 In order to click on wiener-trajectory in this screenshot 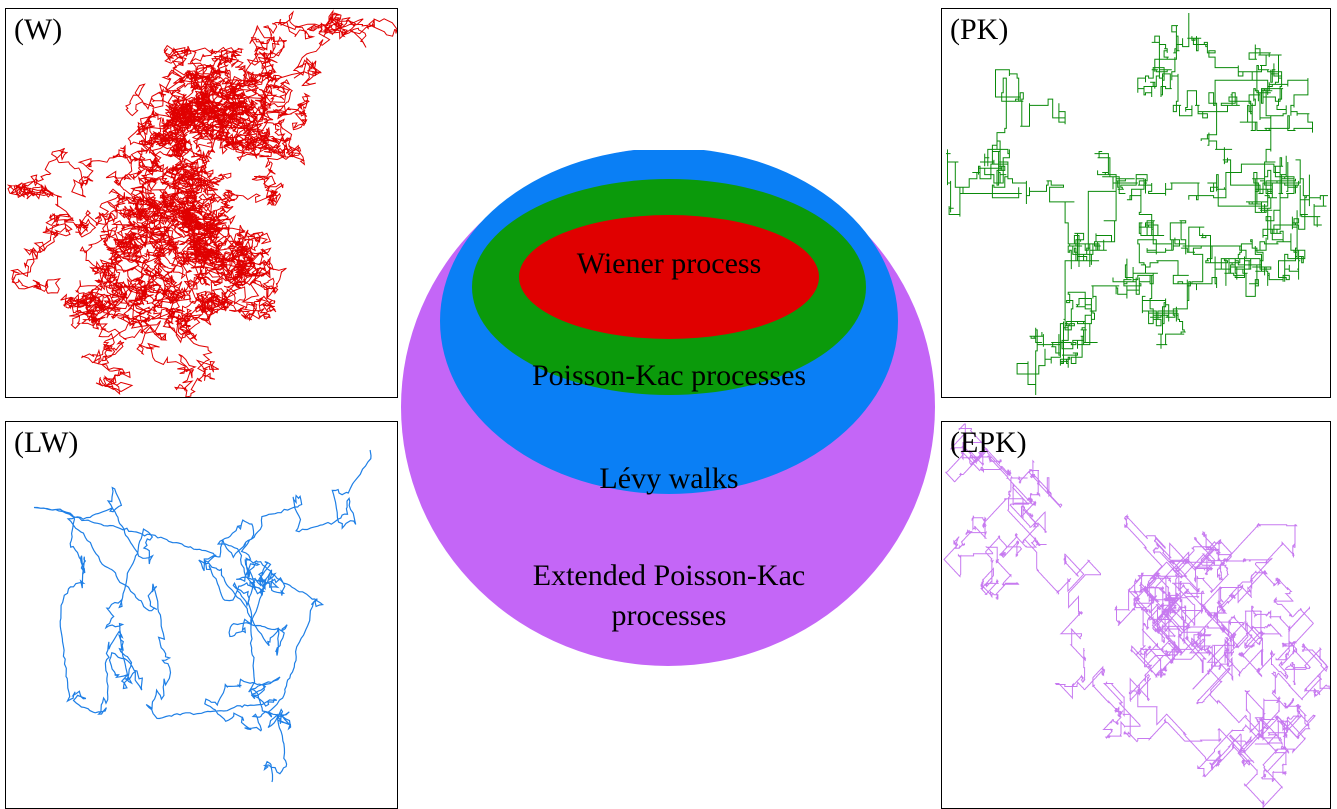, I will do `click(201, 203)`.